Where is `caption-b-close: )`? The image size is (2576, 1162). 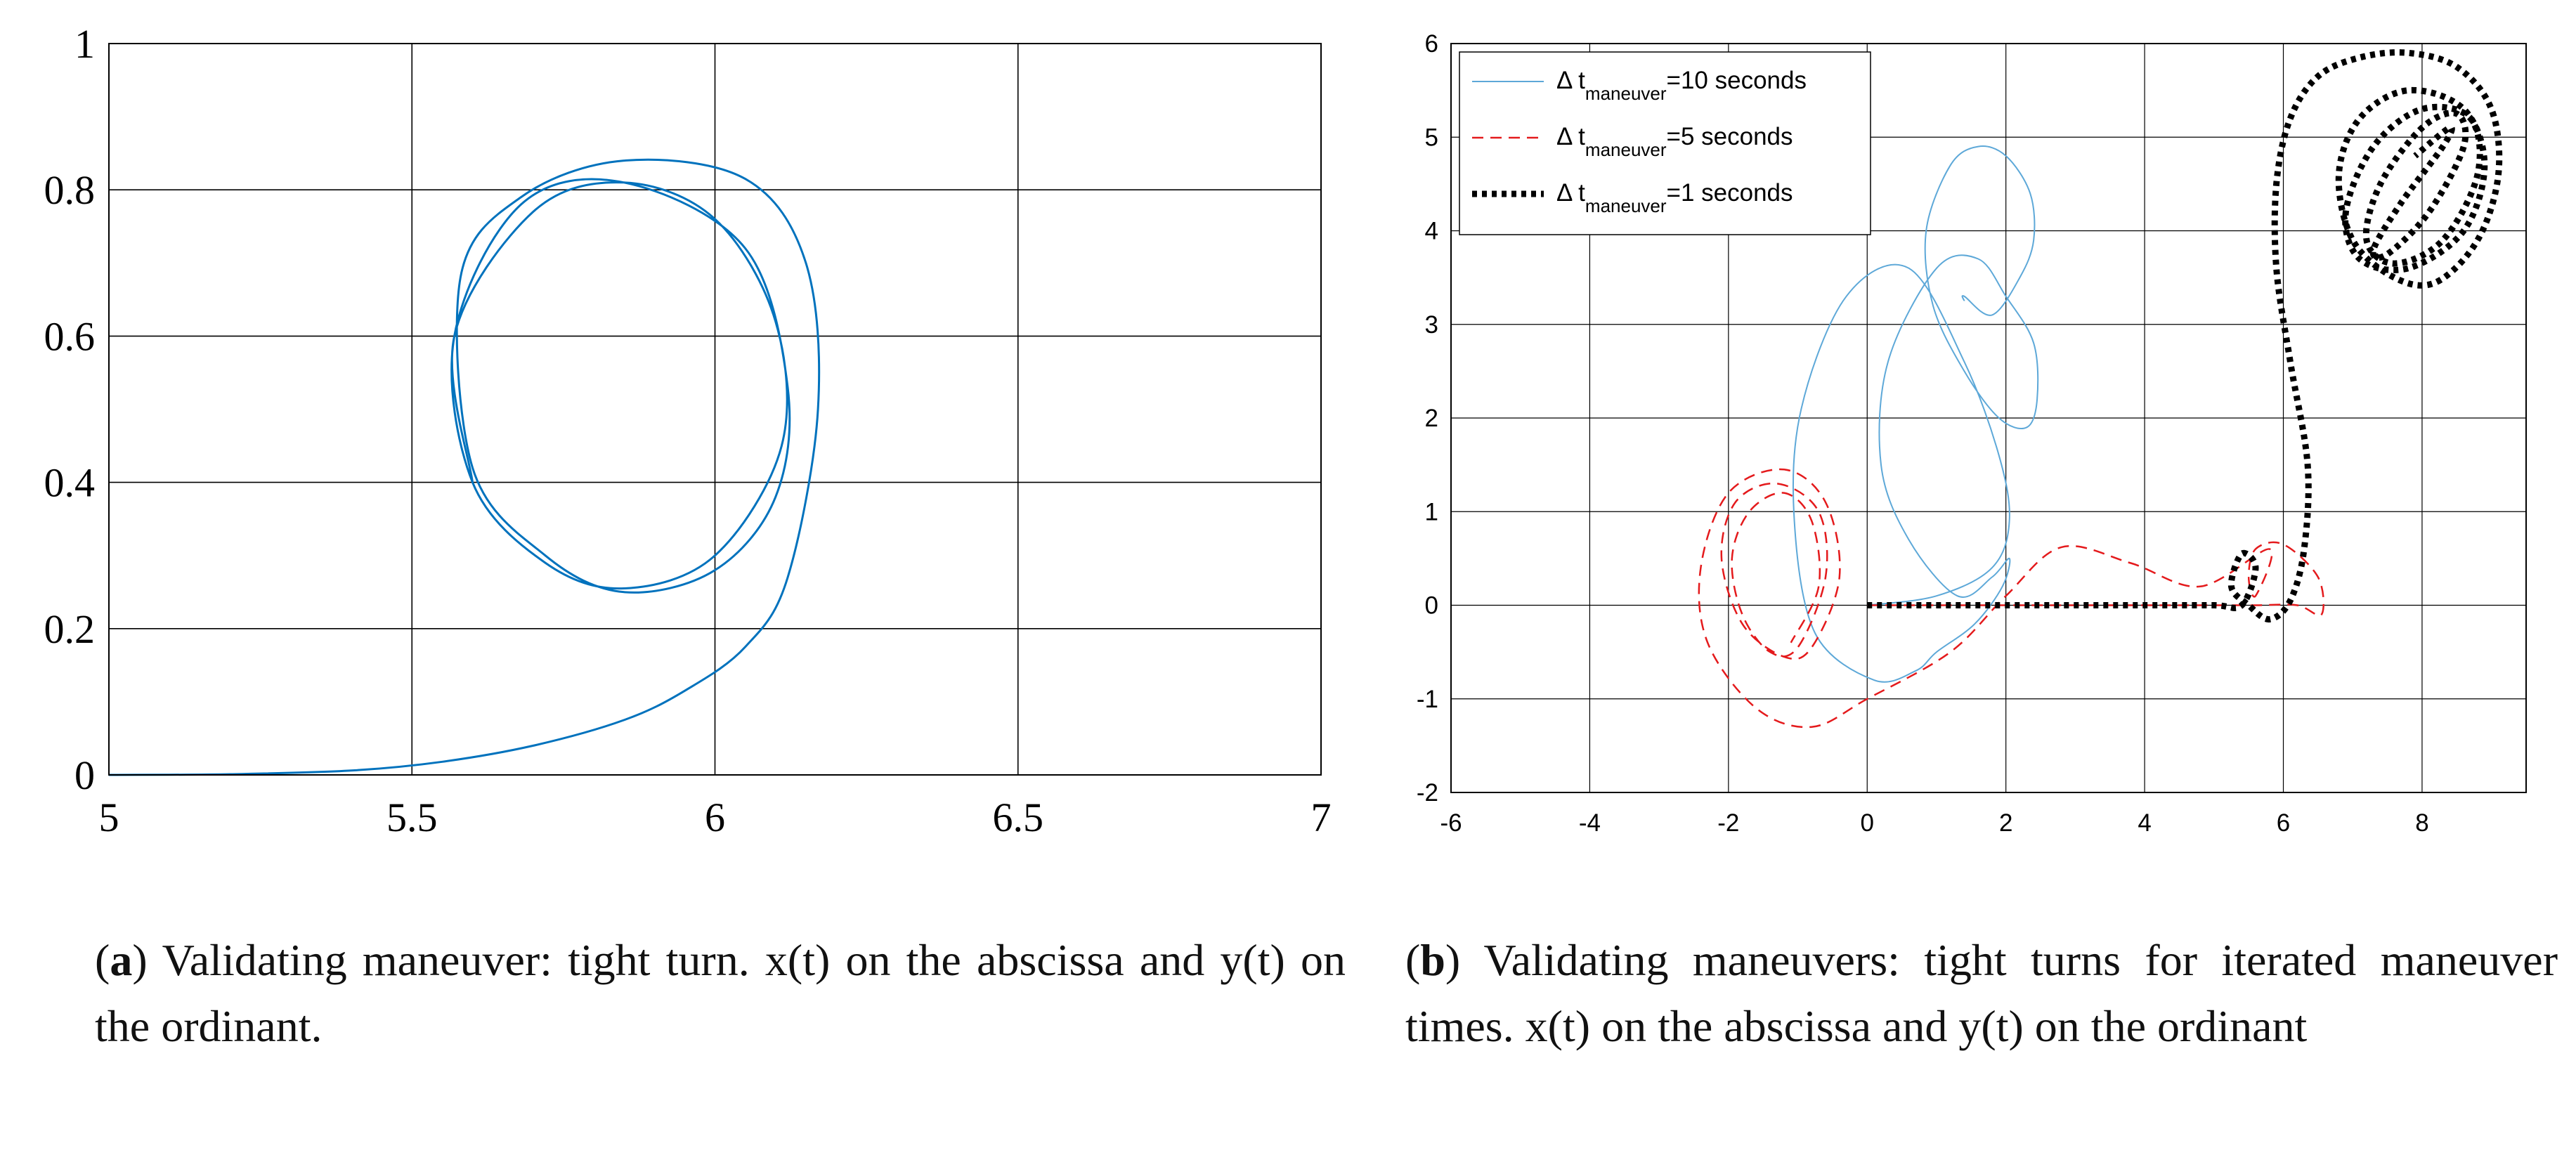
caption-b-close: ) is located at coordinates (1453, 960).